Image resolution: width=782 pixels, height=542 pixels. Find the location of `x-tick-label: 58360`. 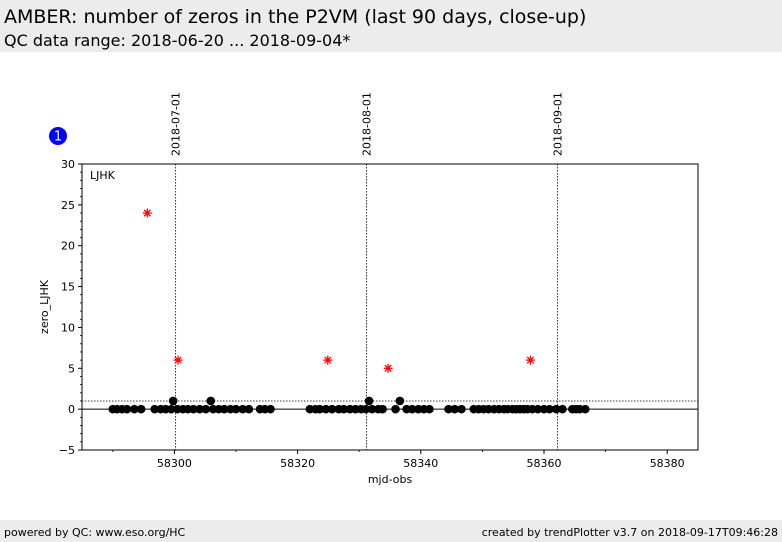

x-tick-label: 58360 is located at coordinates (544, 463).